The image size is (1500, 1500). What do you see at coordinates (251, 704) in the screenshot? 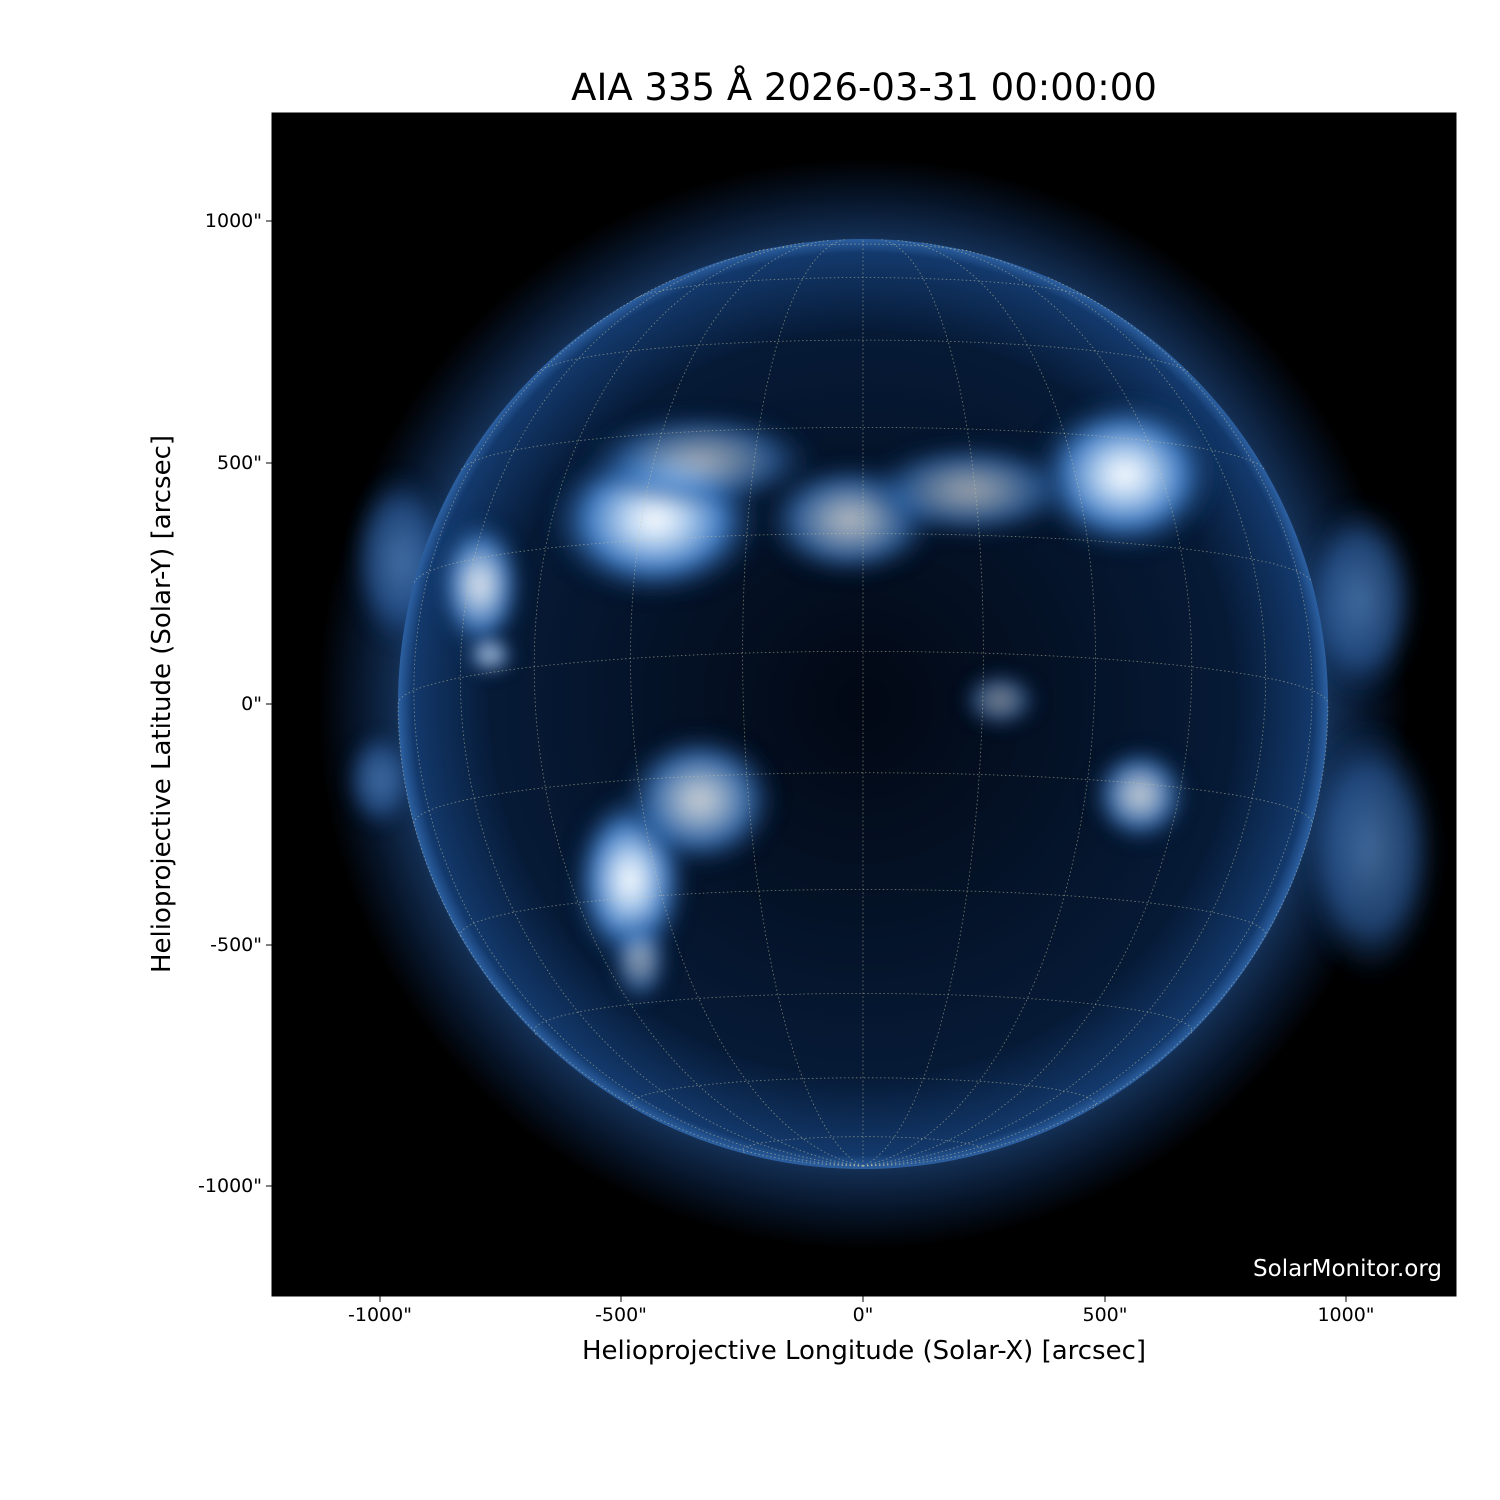
I see `y-tick-label: 0"` at bounding box center [251, 704].